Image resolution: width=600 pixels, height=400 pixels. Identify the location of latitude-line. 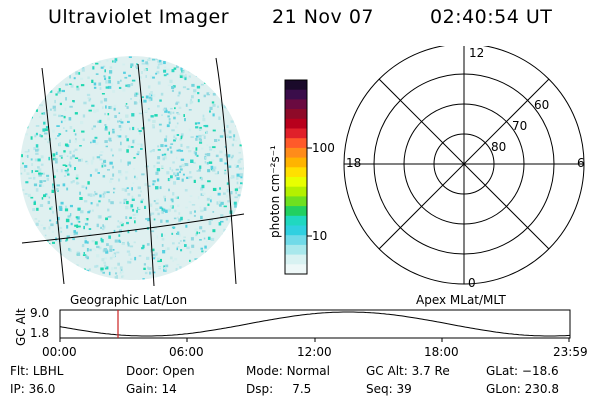
(133, 228).